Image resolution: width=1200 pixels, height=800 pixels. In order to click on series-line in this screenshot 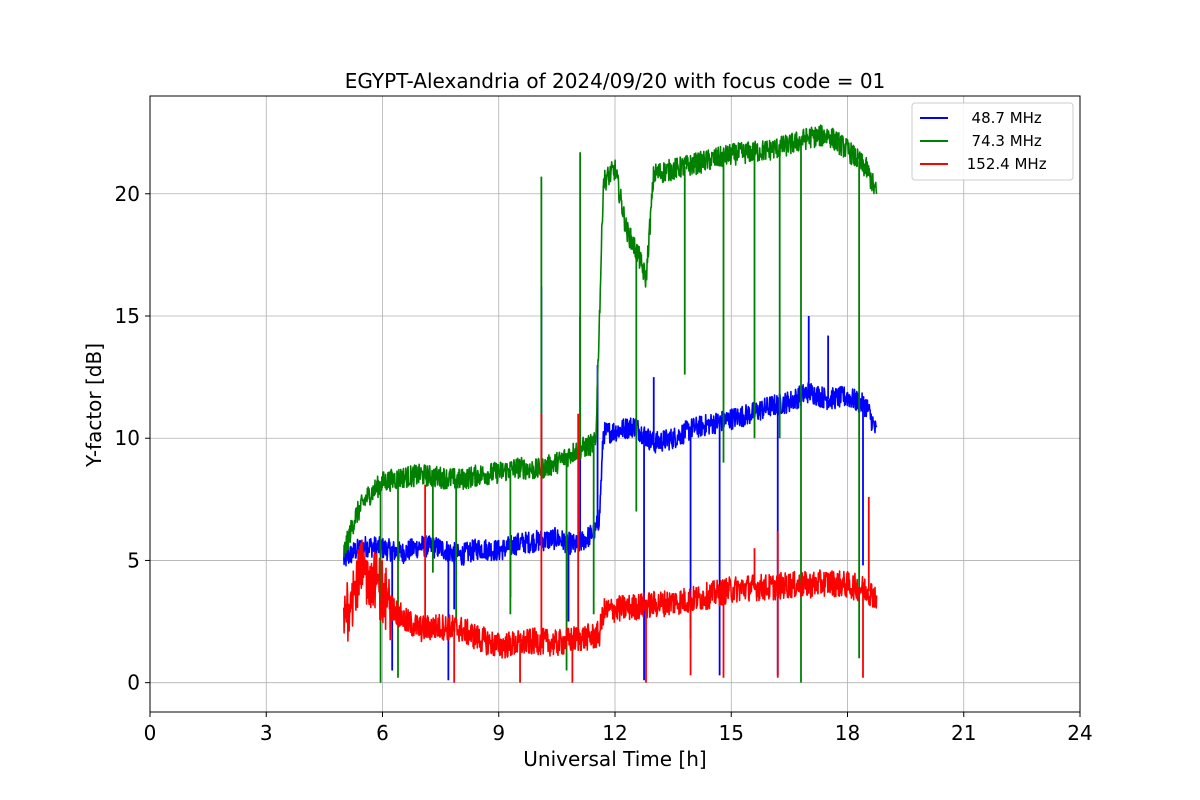, I will do `click(610, 599)`.